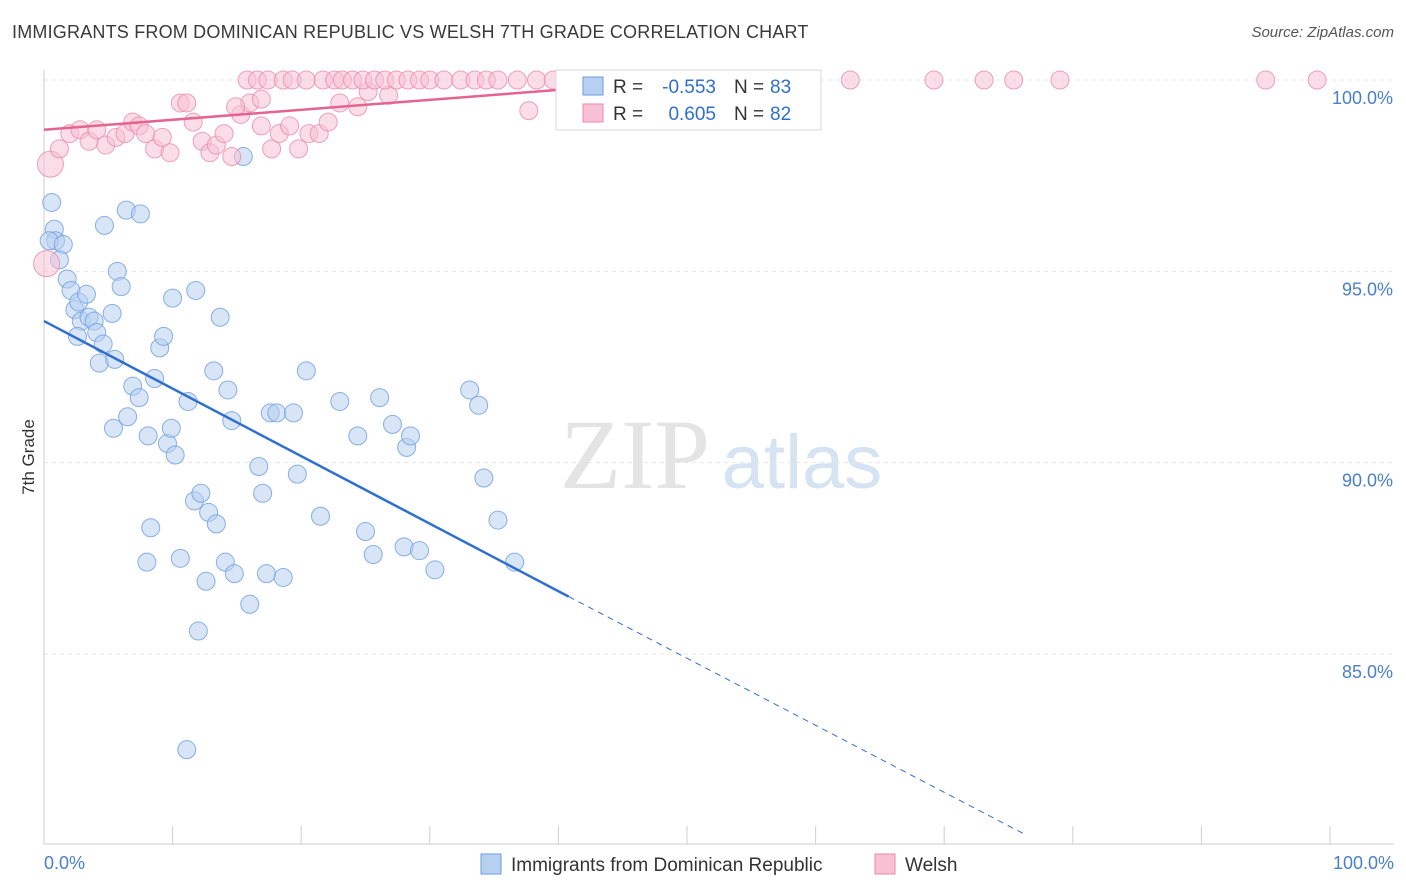 The height and width of the screenshot is (892, 1406). What do you see at coordinates (628, 114) in the screenshot?
I see `legend-r-label-2: R =` at bounding box center [628, 114].